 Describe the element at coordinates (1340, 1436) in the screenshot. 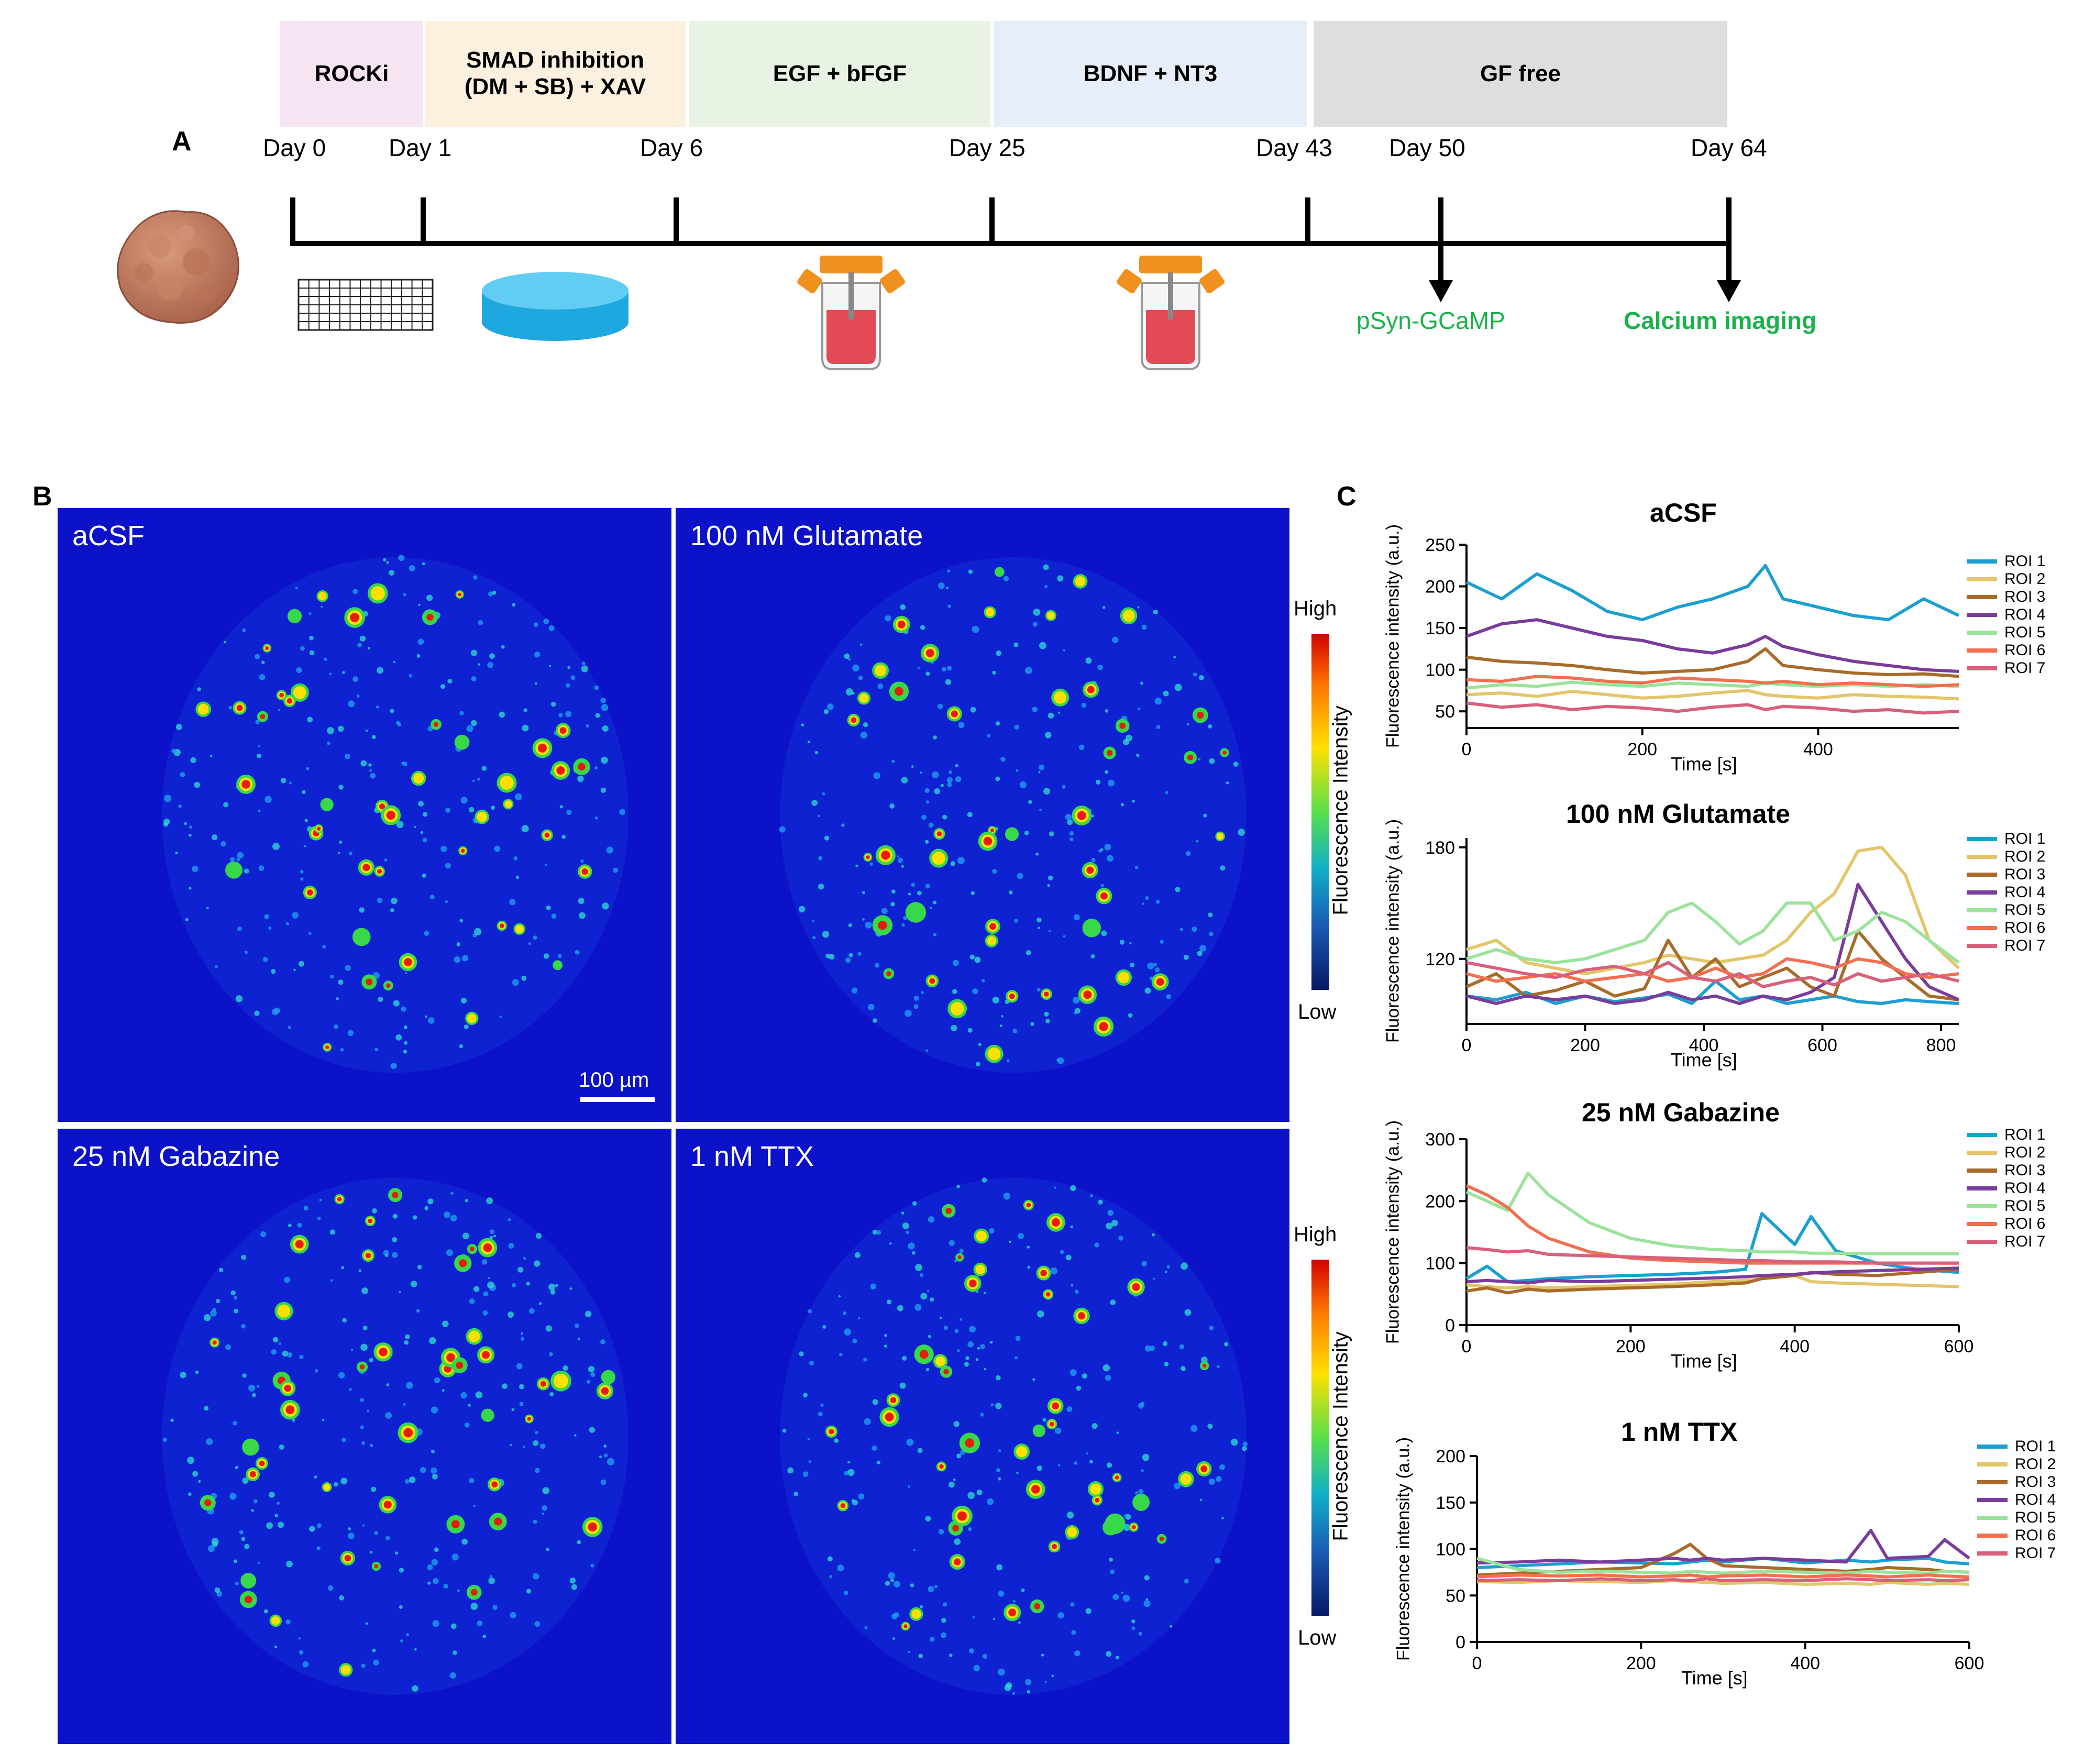

I see `colorbar-title: Fluorescence Intensity` at that location.